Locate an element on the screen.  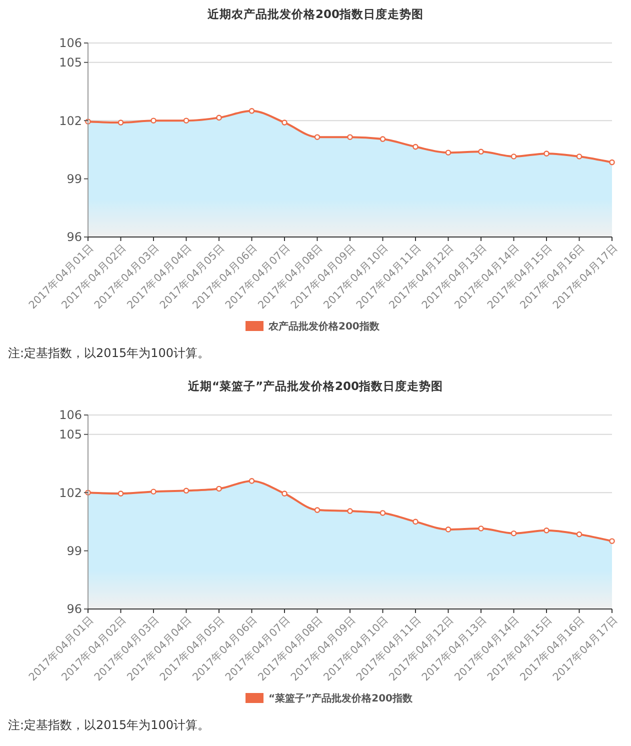
legend-label: “菜篮子”产品批发价格200指数 is located at coordinates (341, 698).